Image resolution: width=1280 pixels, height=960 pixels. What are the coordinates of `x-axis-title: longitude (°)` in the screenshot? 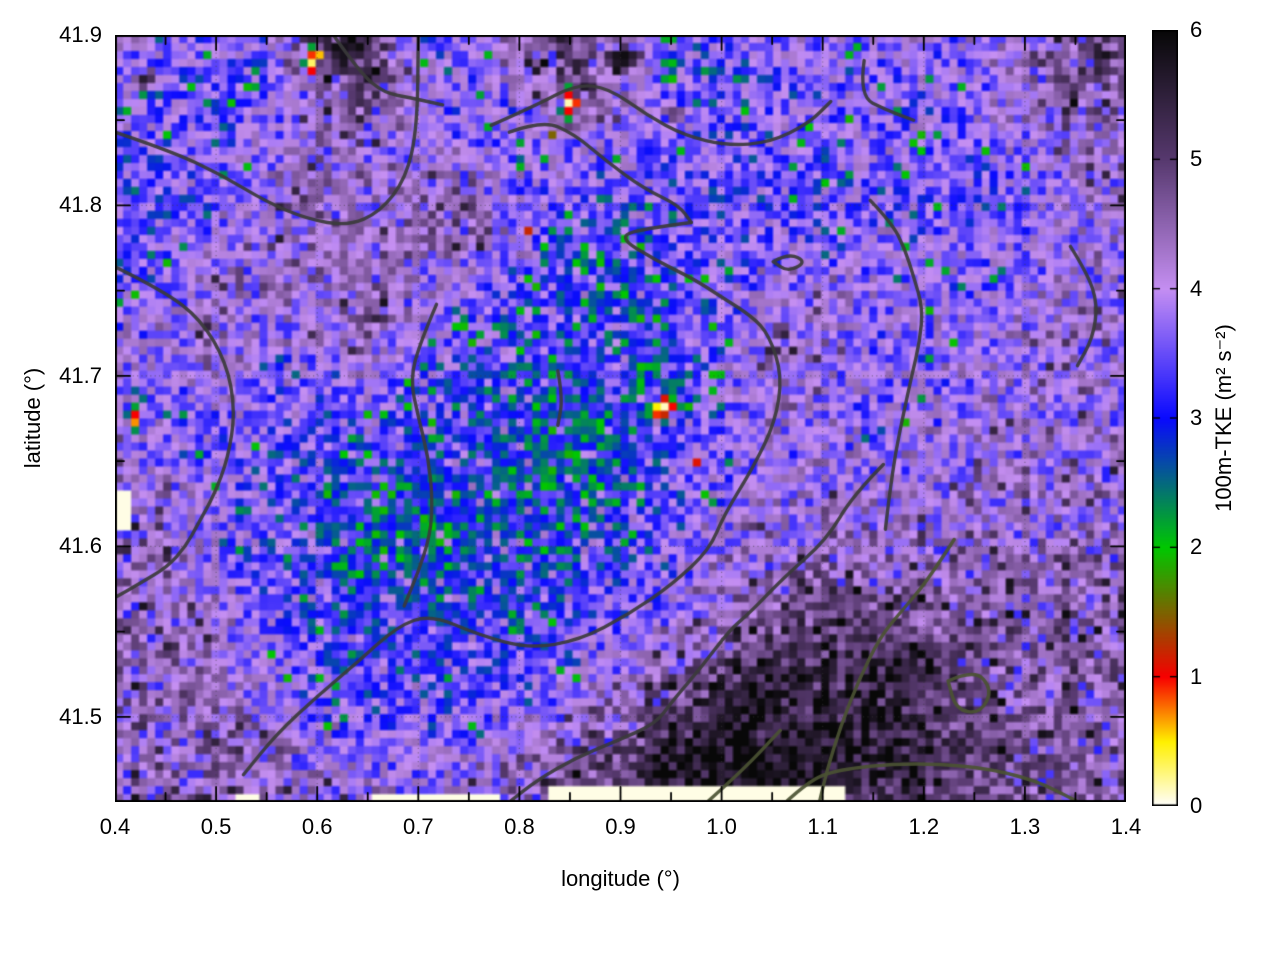 It's located at (620, 878).